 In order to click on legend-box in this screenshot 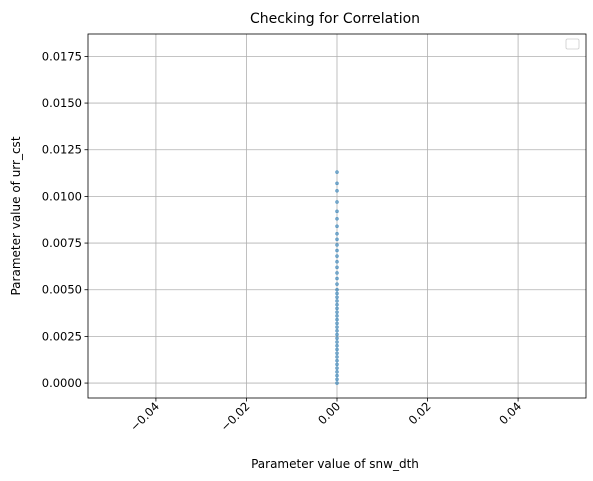, I will do `click(572, 44)`.